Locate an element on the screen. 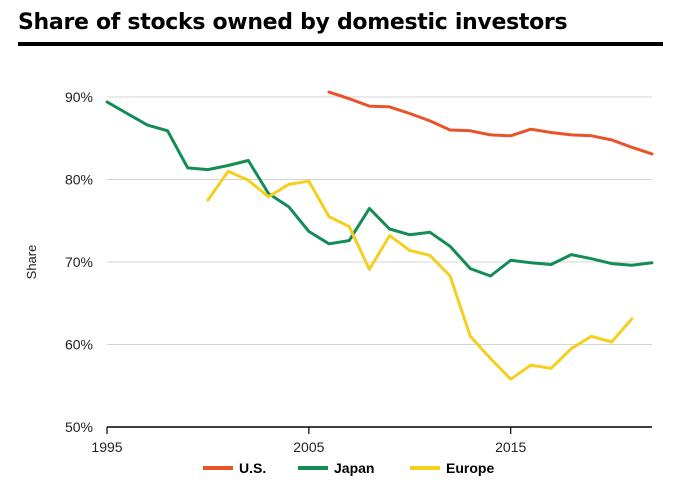  y-tick-label: 80% is located at coordinates (79, 180).